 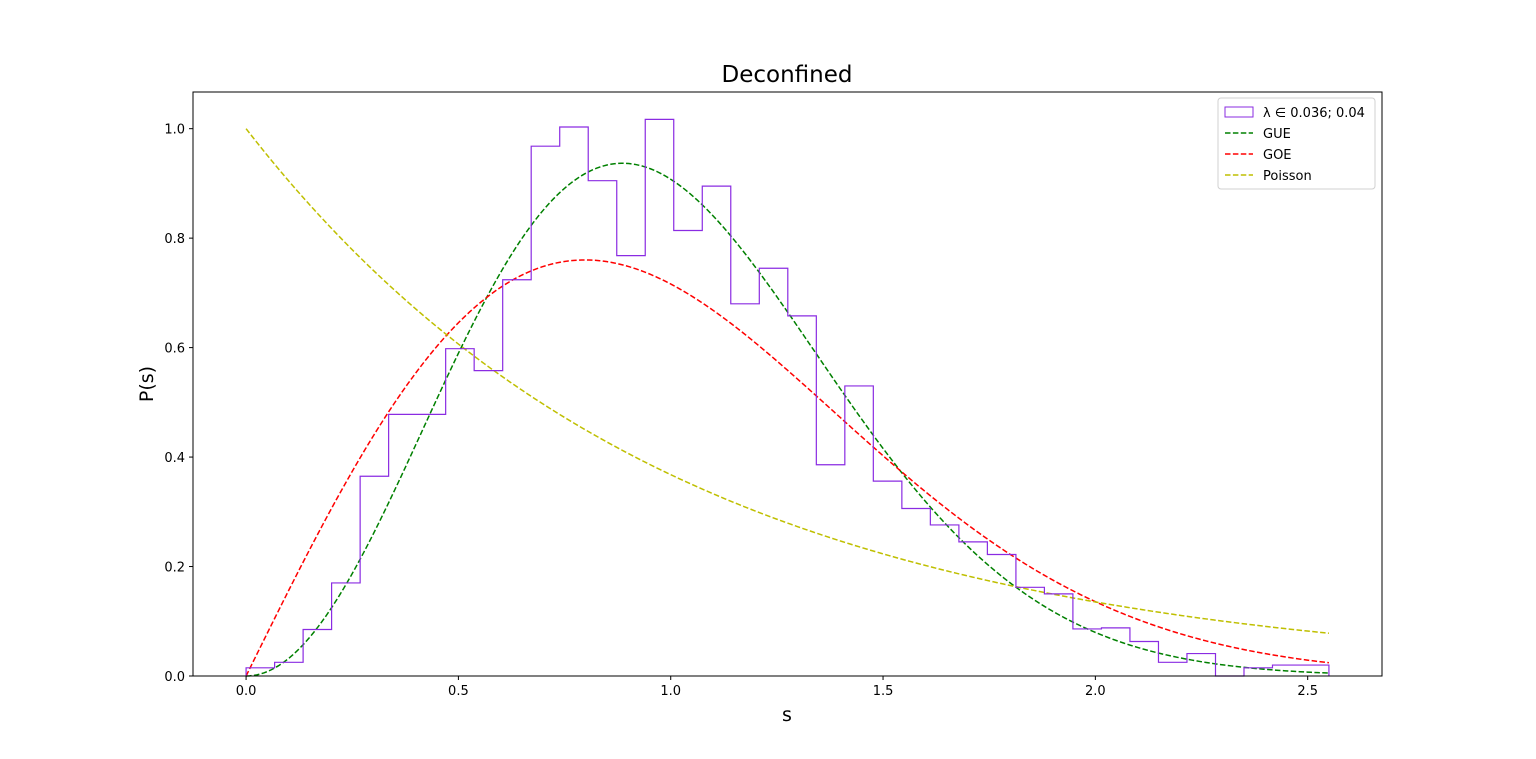 I want to click on y-tick-label: 0.6, so click(x=174, y=349).